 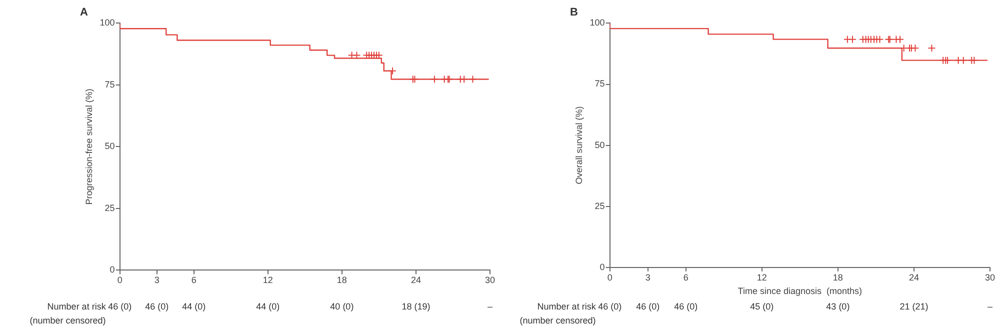 I want to click on y-axis-title: Progression-free survival (%), so click(x=89, y=146).